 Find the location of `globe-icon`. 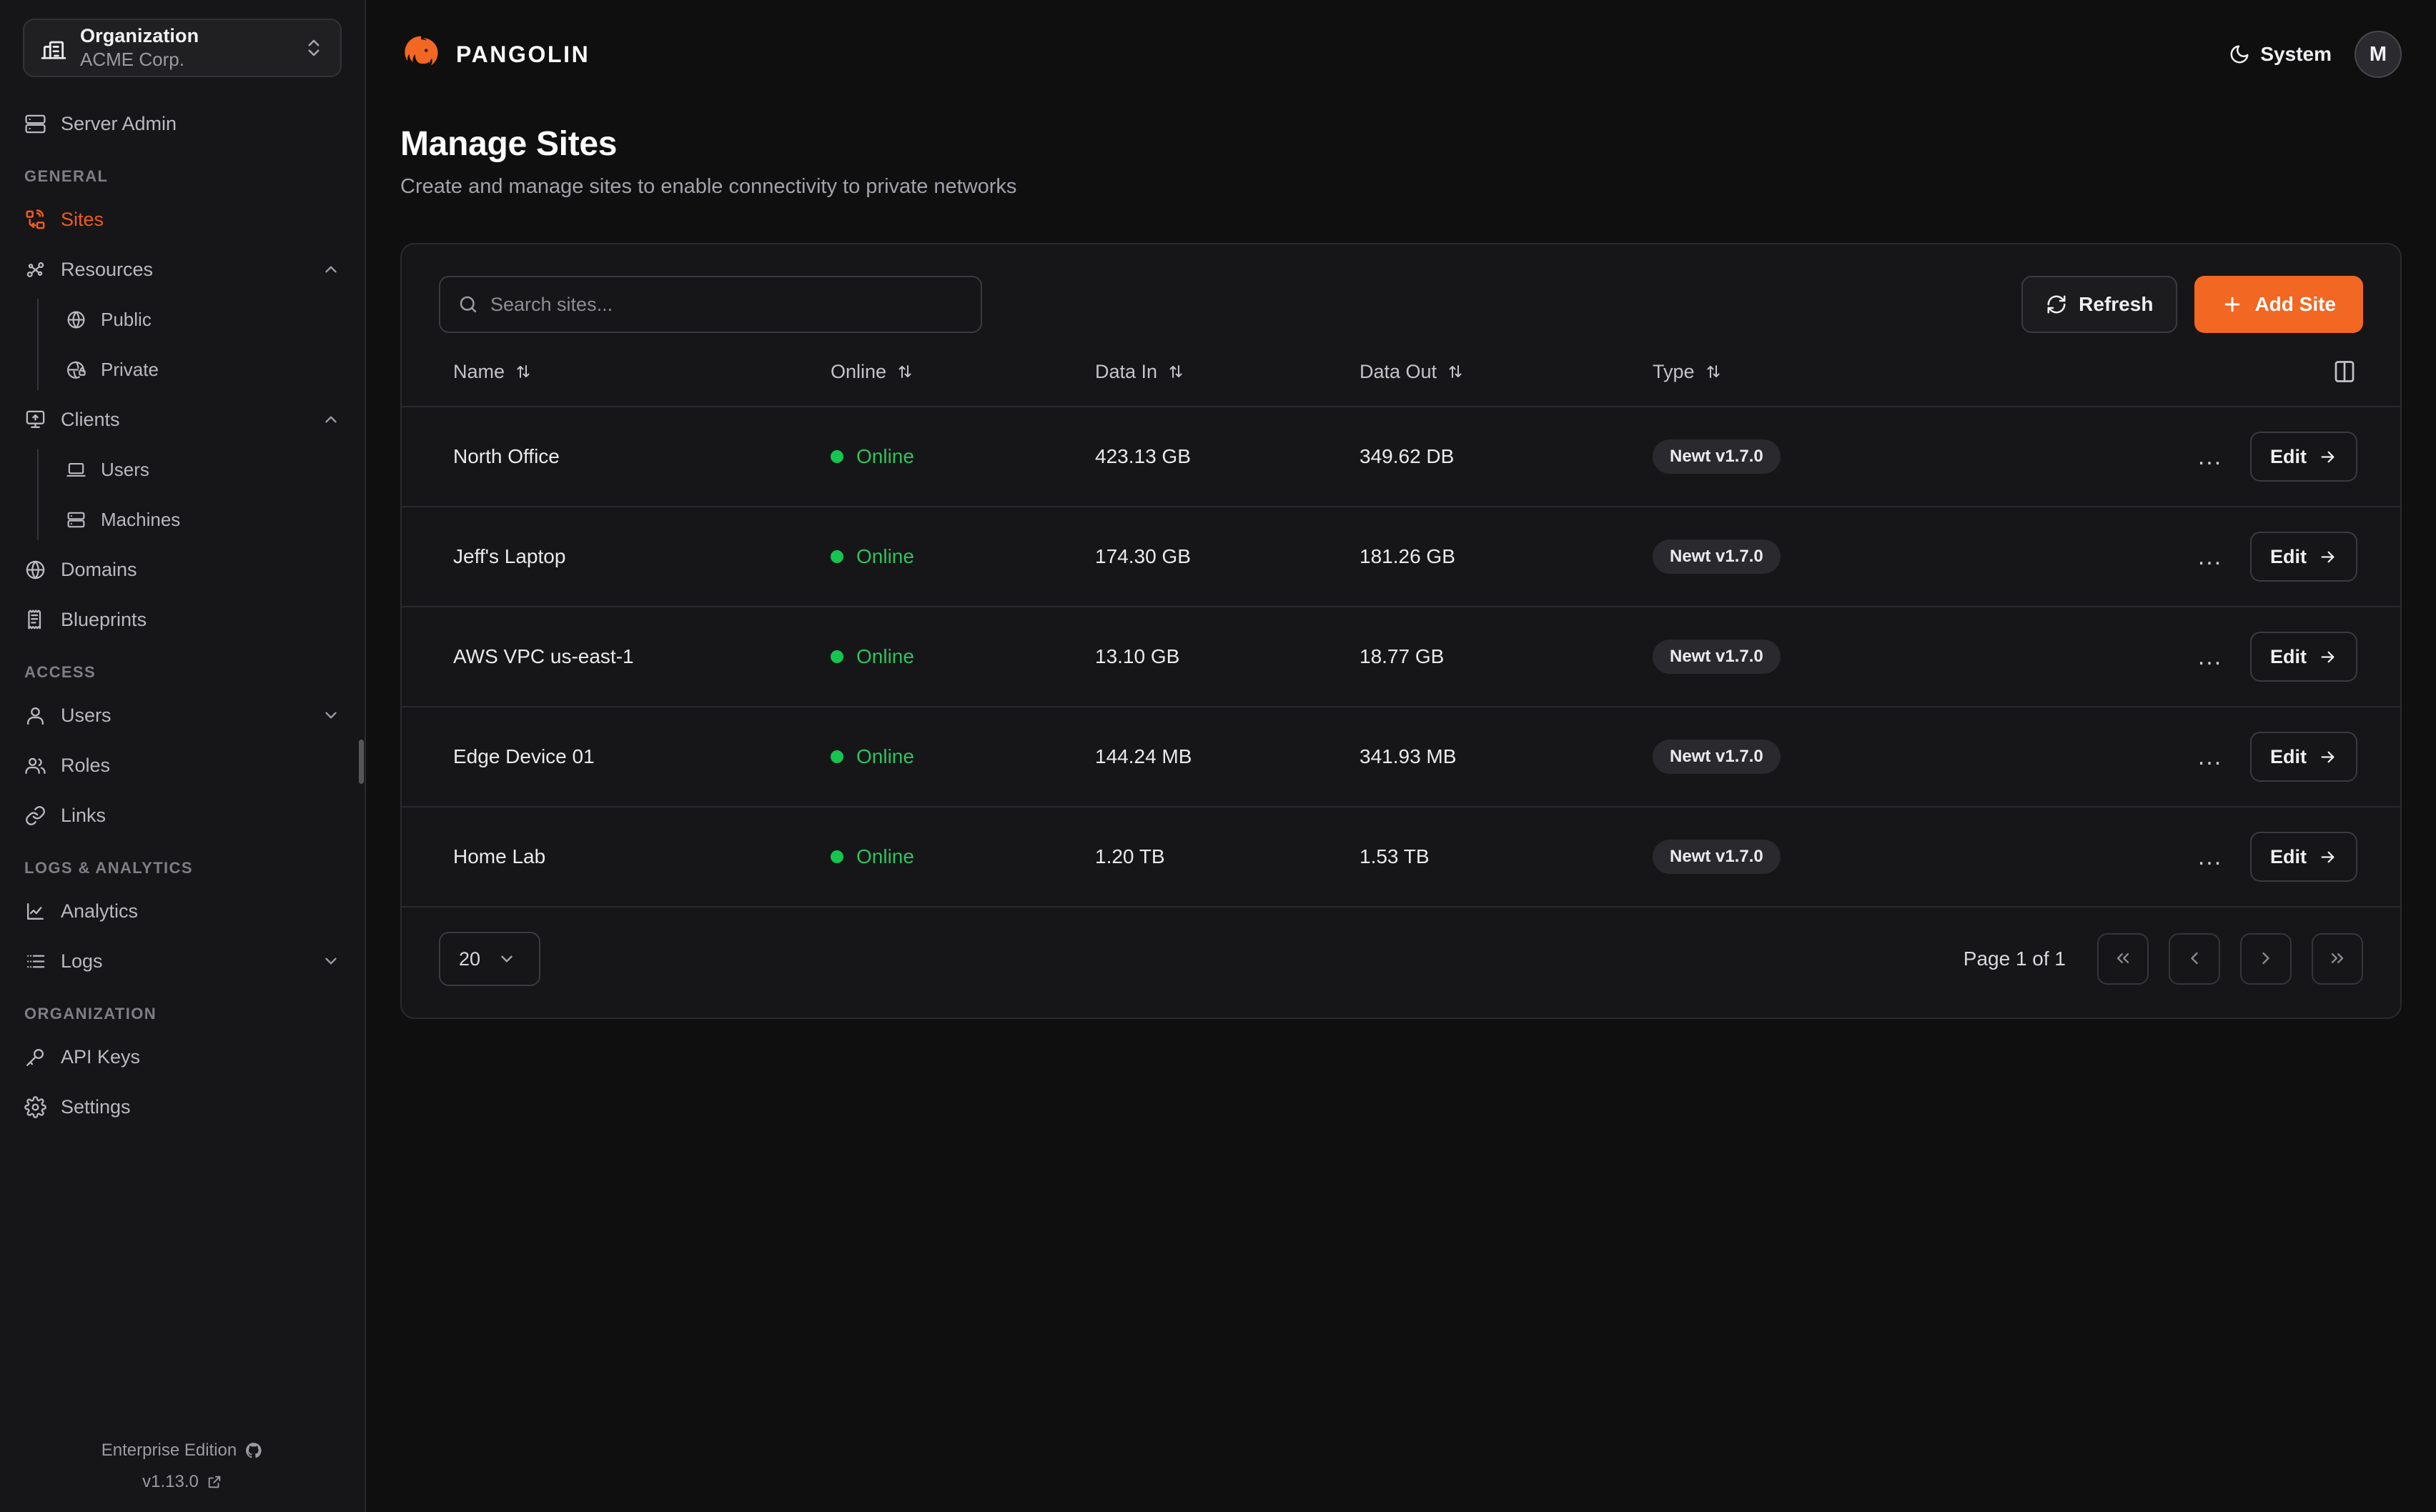

globe-icon is located at coordinates (76, 320).